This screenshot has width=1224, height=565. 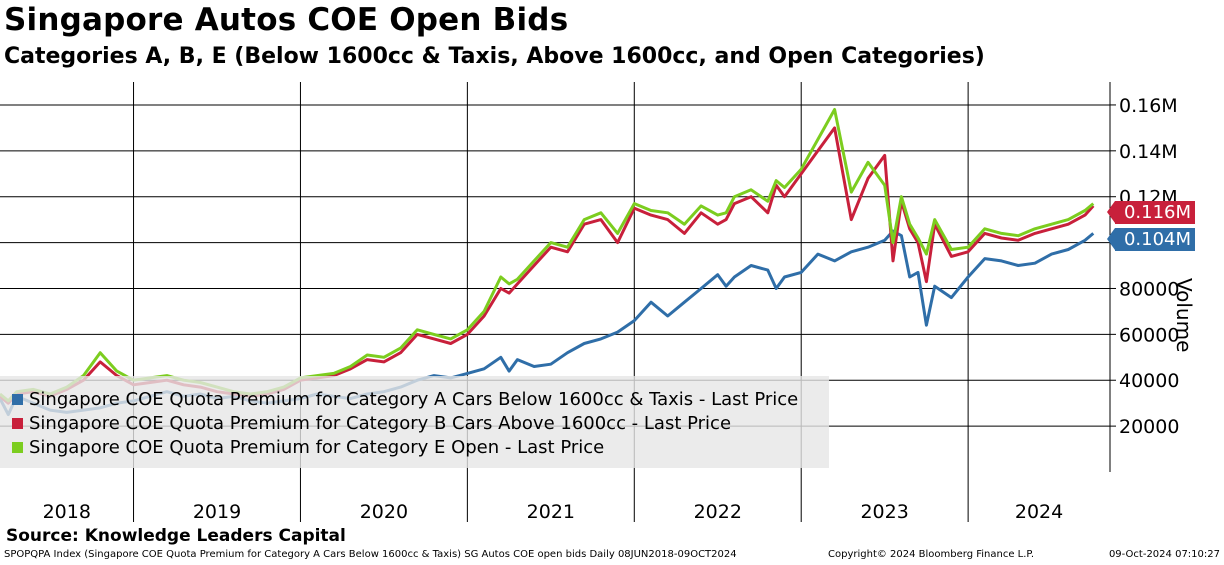 I want to click on x-tick-label: 2024, so click(x=1039, y=512).